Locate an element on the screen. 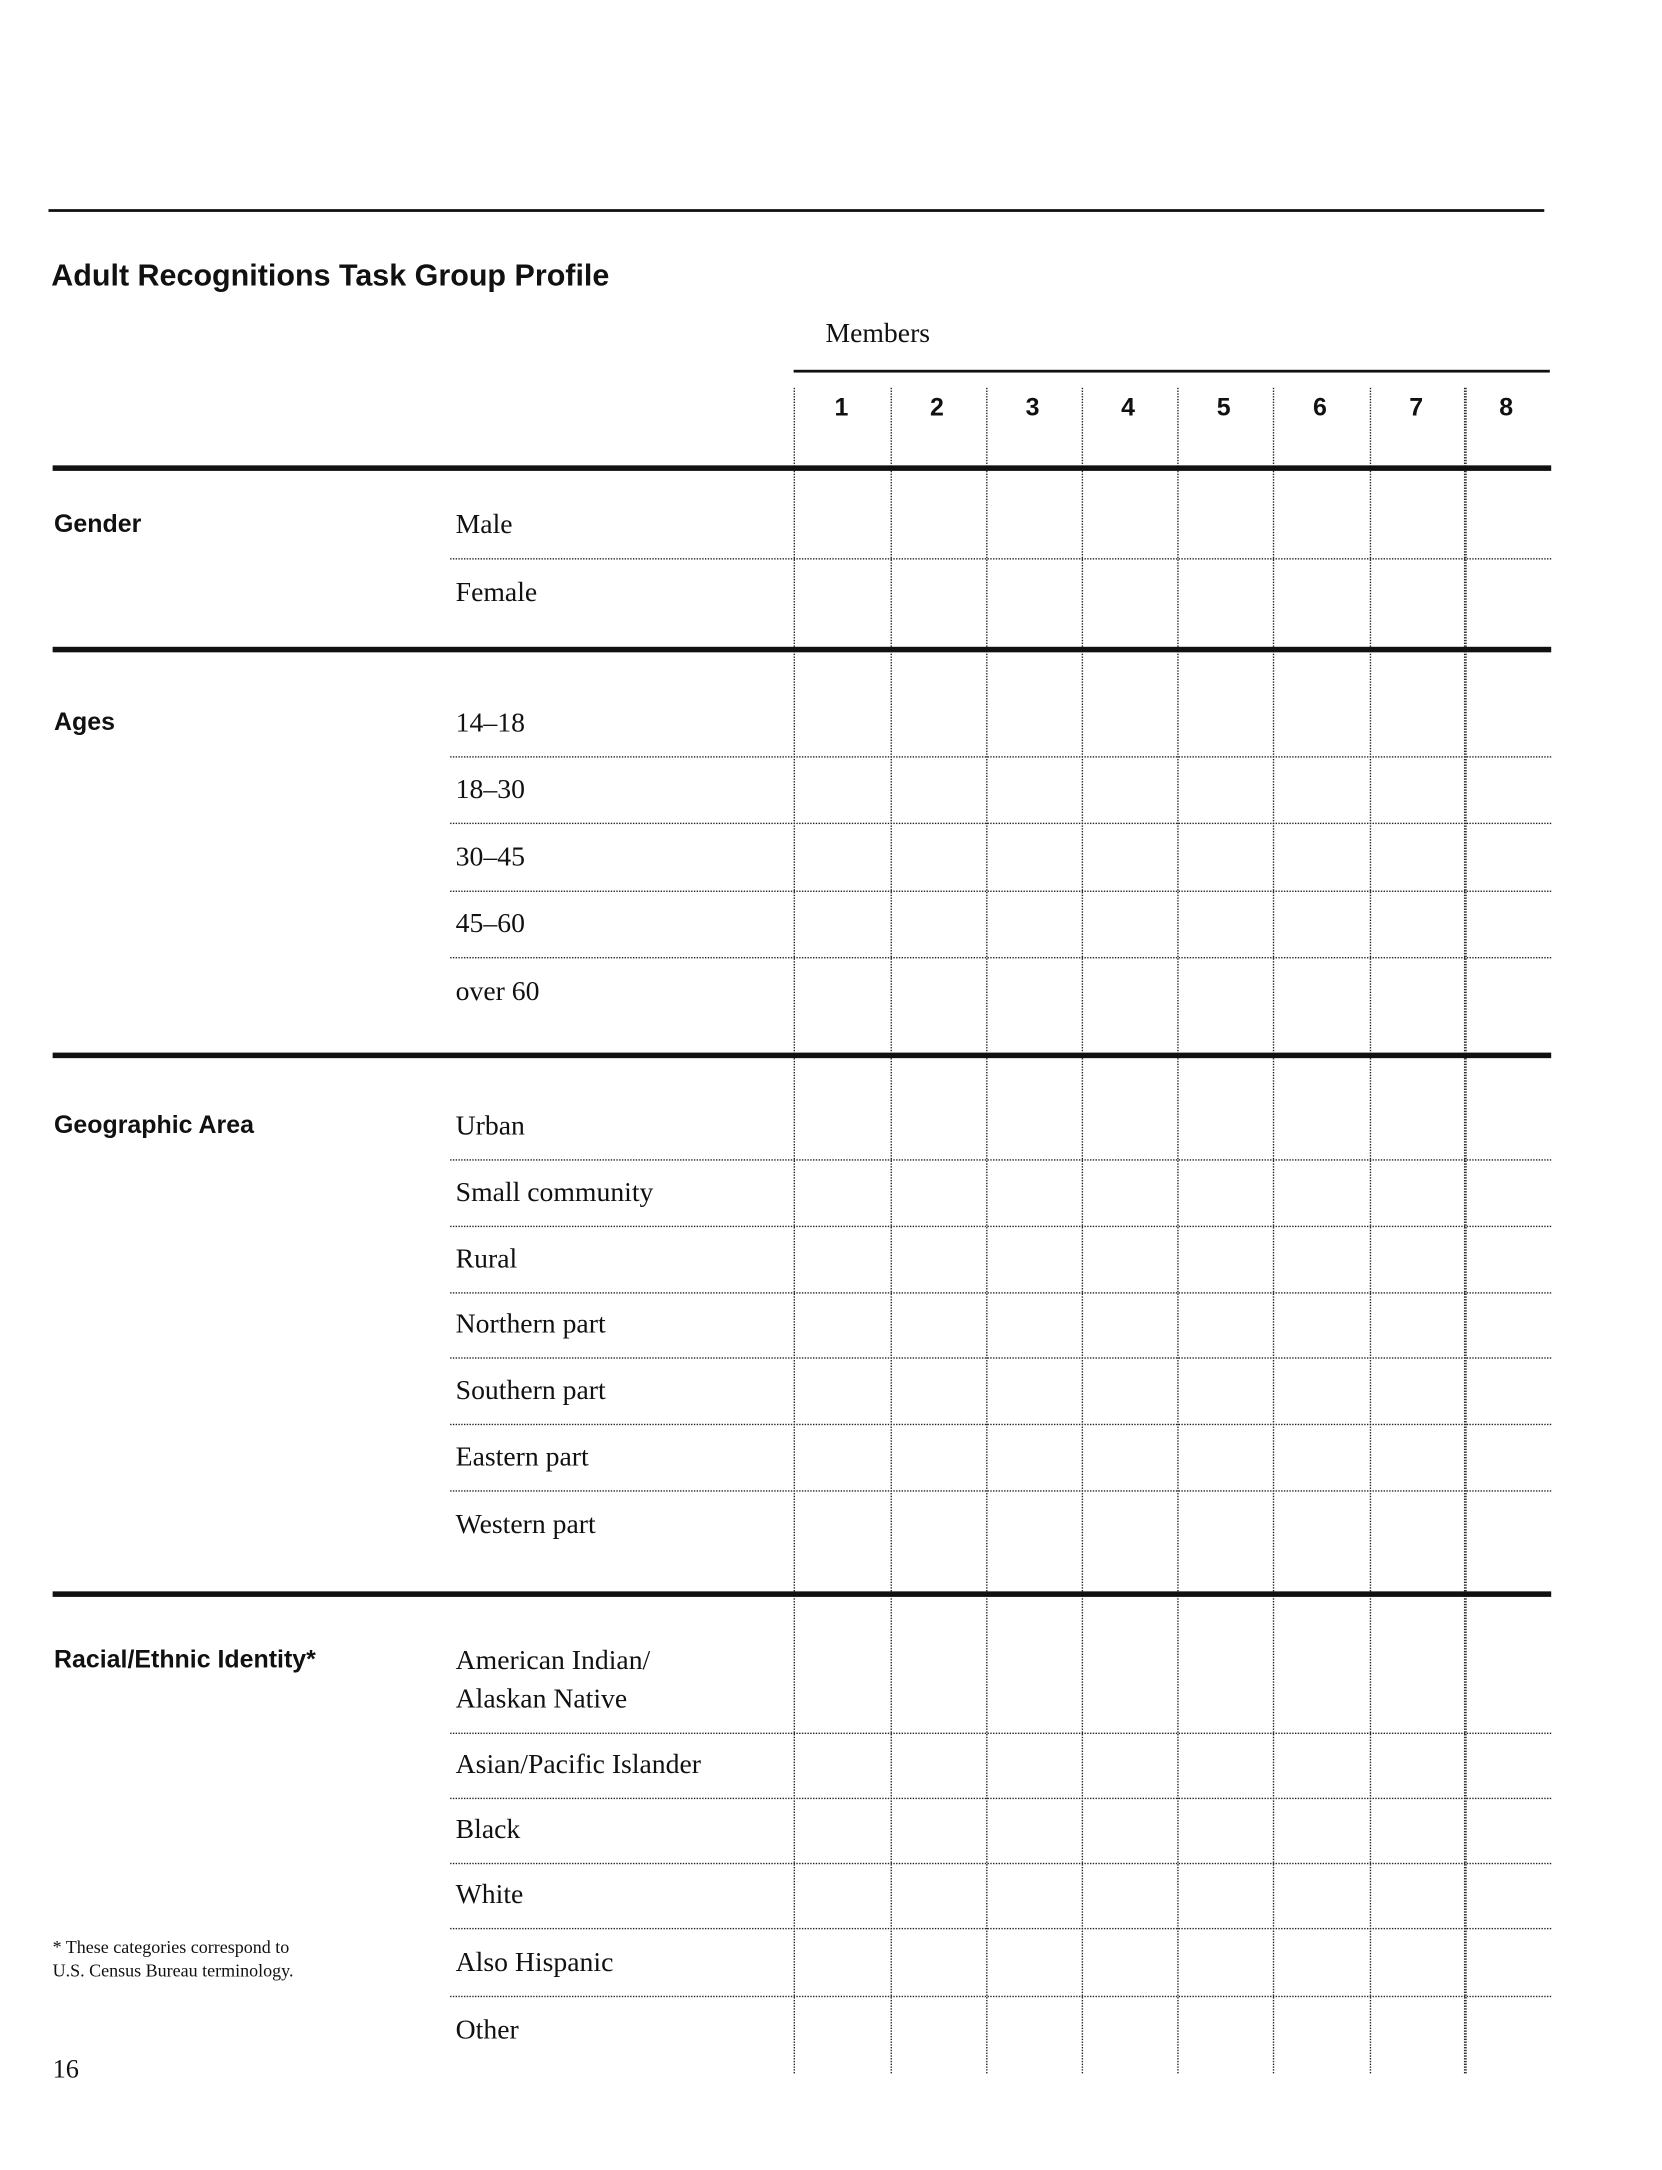 The height and width of the screenshot is (2170, 1662). row-label: Southern part is located at coordinates (530, 1390).